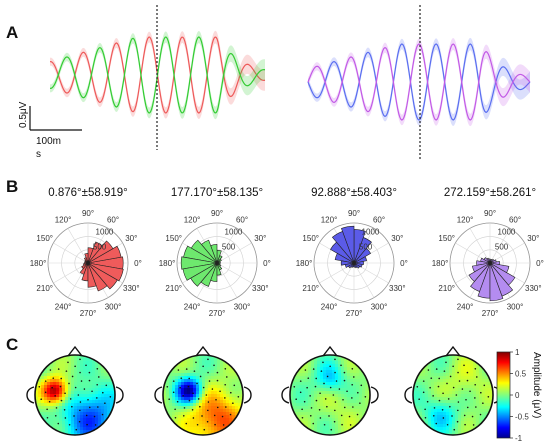  What do you see at coordinates (522, 417) in the screenshot?
I see `colorbar-tick-label: -0.5` at bounding box center [522, 417].